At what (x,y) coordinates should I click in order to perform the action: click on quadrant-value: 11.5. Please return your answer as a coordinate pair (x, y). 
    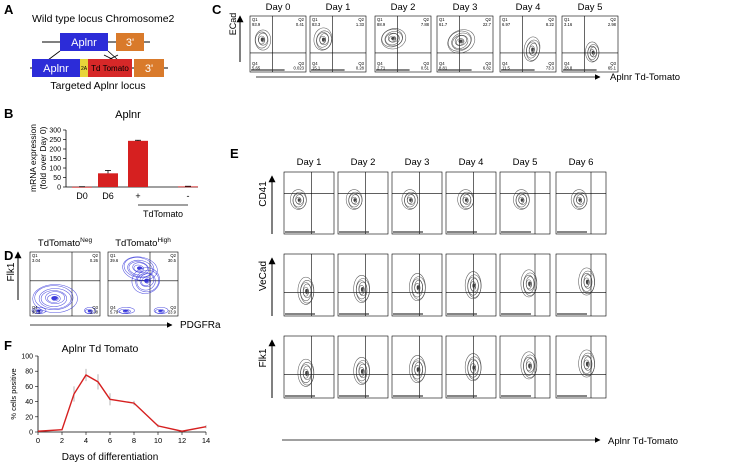
    Looking at the image, I should click on (506, 68).